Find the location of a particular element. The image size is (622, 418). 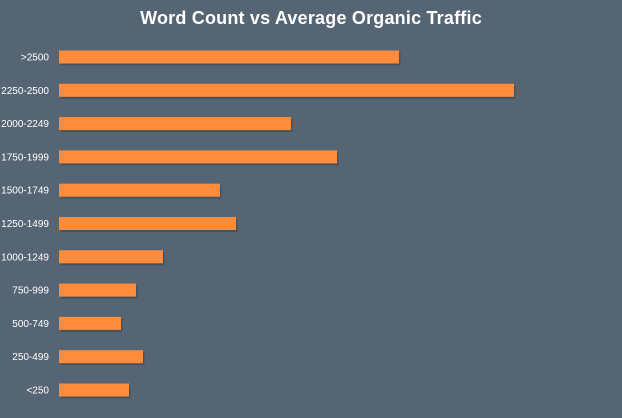

category-label: <250 is located at coordinates (37, 391).